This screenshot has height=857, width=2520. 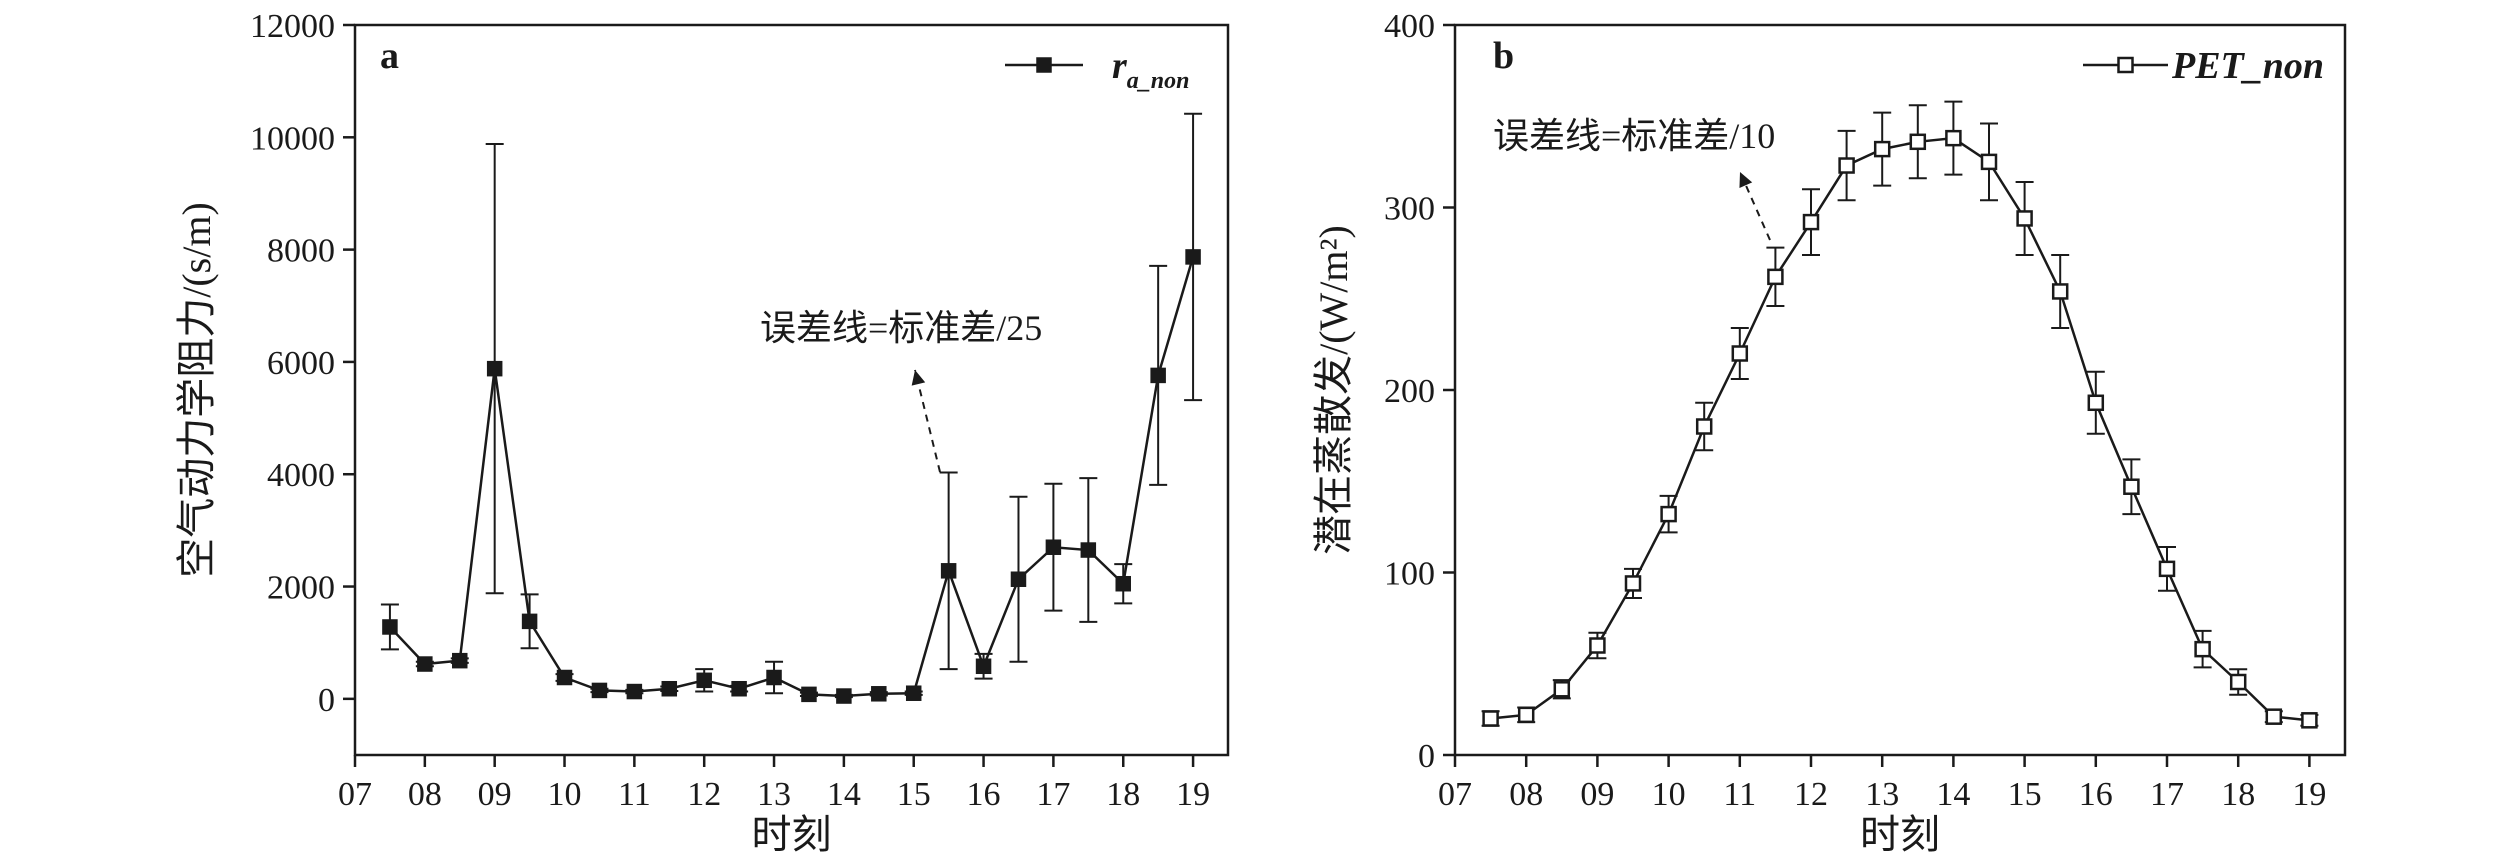 I want to click on legend: PET_non, so click(x=2203, y=66).